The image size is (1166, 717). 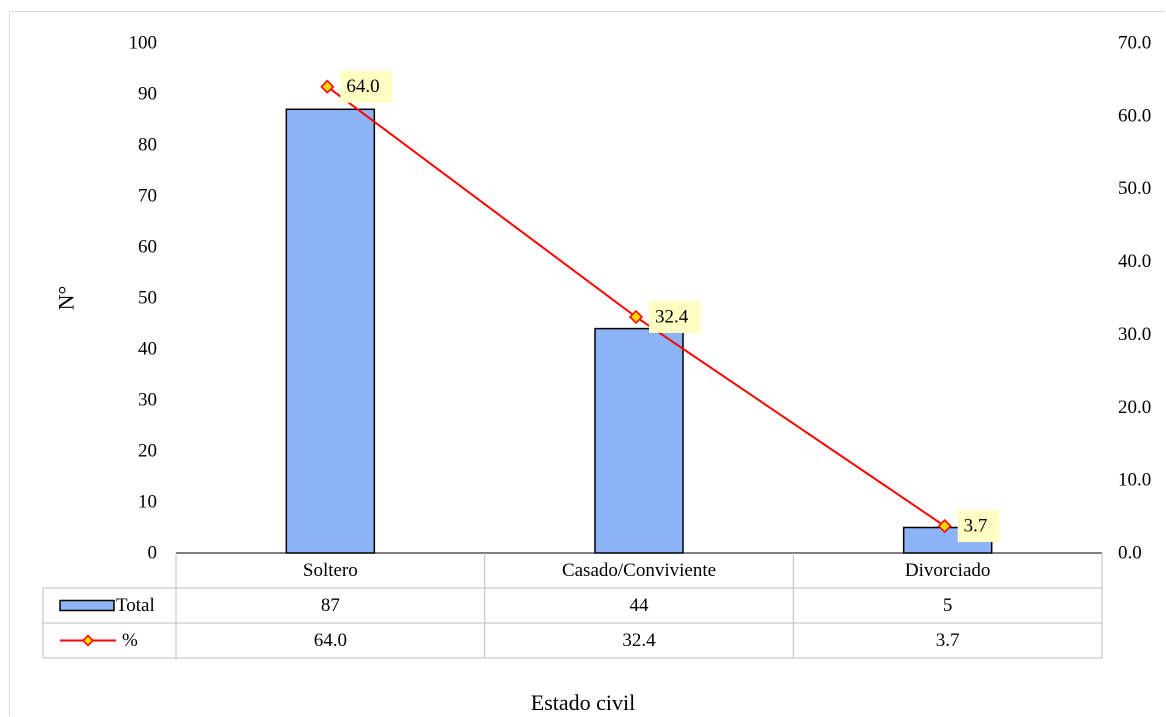 What do you see at coordinates (147, 349) in the screenshot?
I see `left-tick-label: 40` at bounding box center [147, 349].